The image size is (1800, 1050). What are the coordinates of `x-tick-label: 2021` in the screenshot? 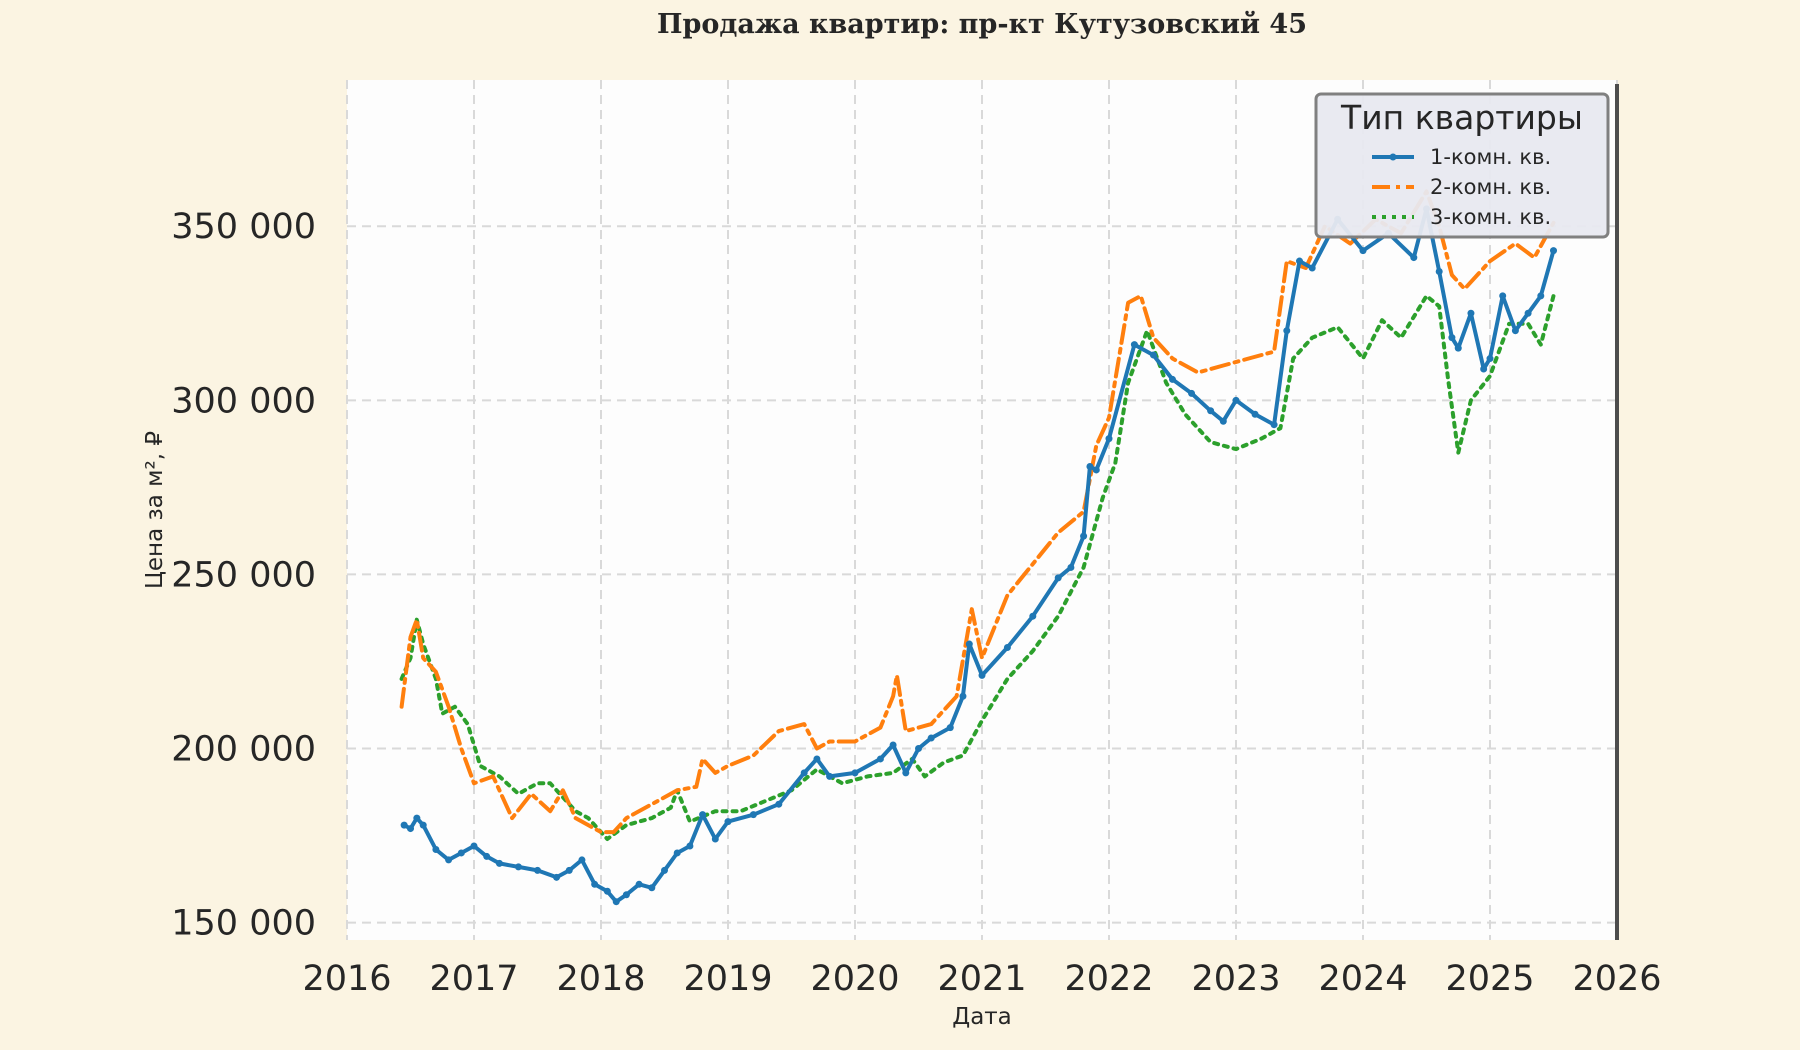 It's located at (981, 979).